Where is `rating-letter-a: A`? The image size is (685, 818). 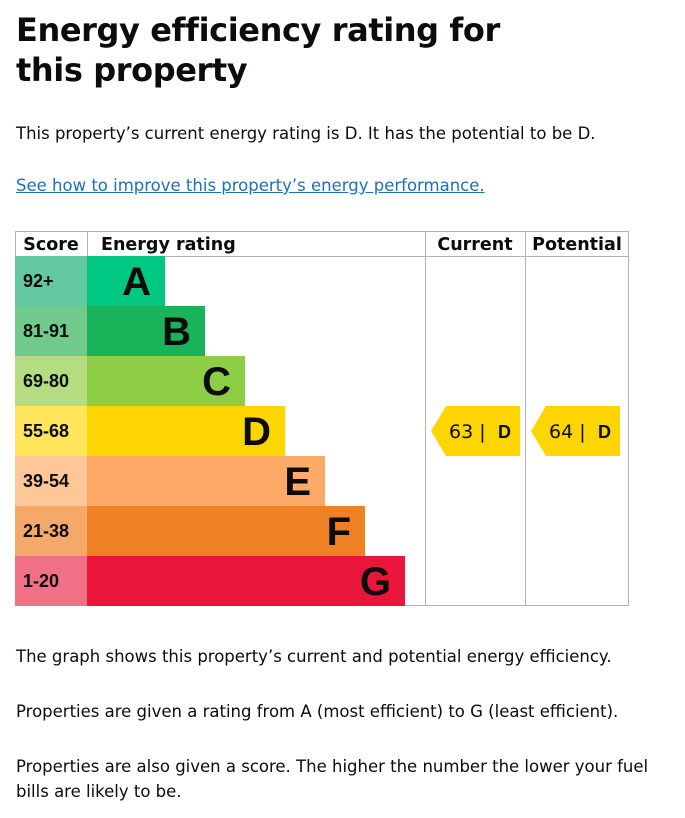
rating-letter-a: A is located at coordinates (136, 282).